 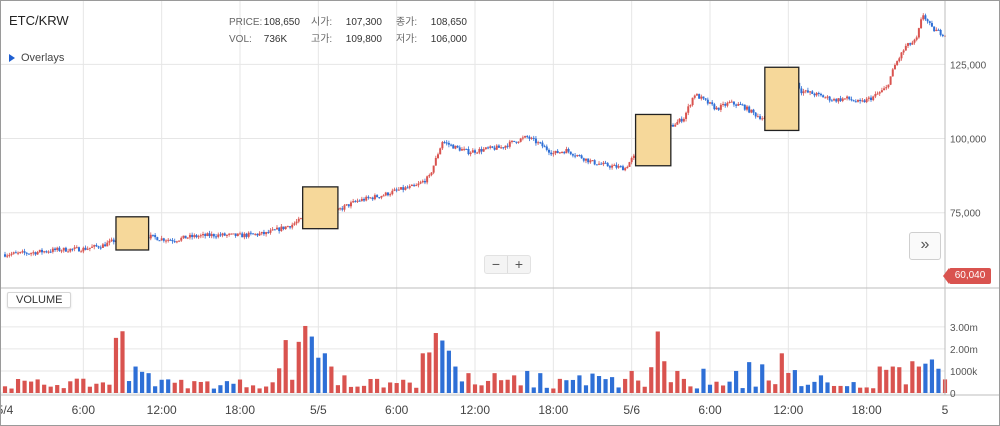 I want to click on time-tick-label: 12:00, so click(x=788, y=410).